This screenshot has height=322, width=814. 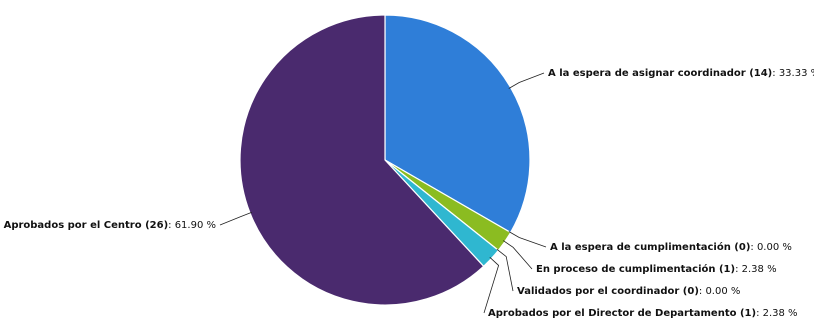 I want to click on slice-label-name: En proceso de cumplimentación (1), so click(x=635, y=269).